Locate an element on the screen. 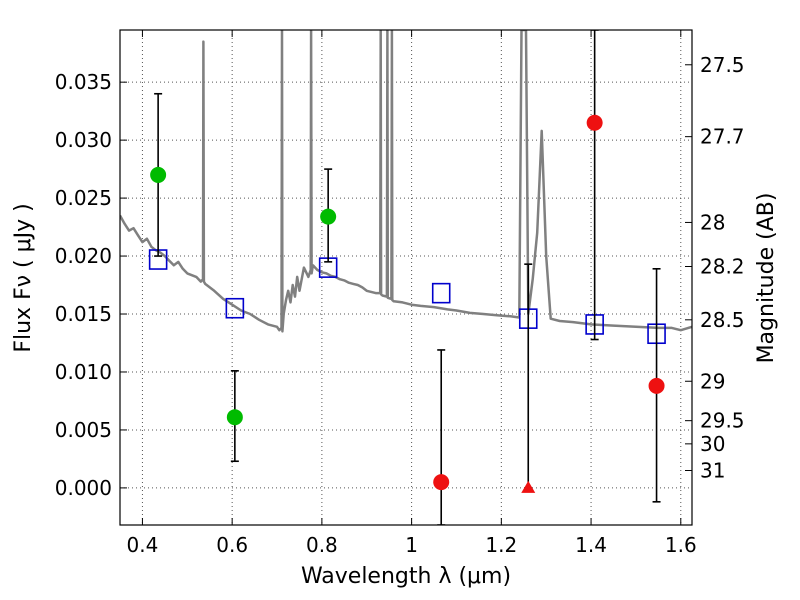 Image resolution: width=800 pixels, height=600 pixels. y-tick-label: 0.035 is located at coordinates (83, 82).